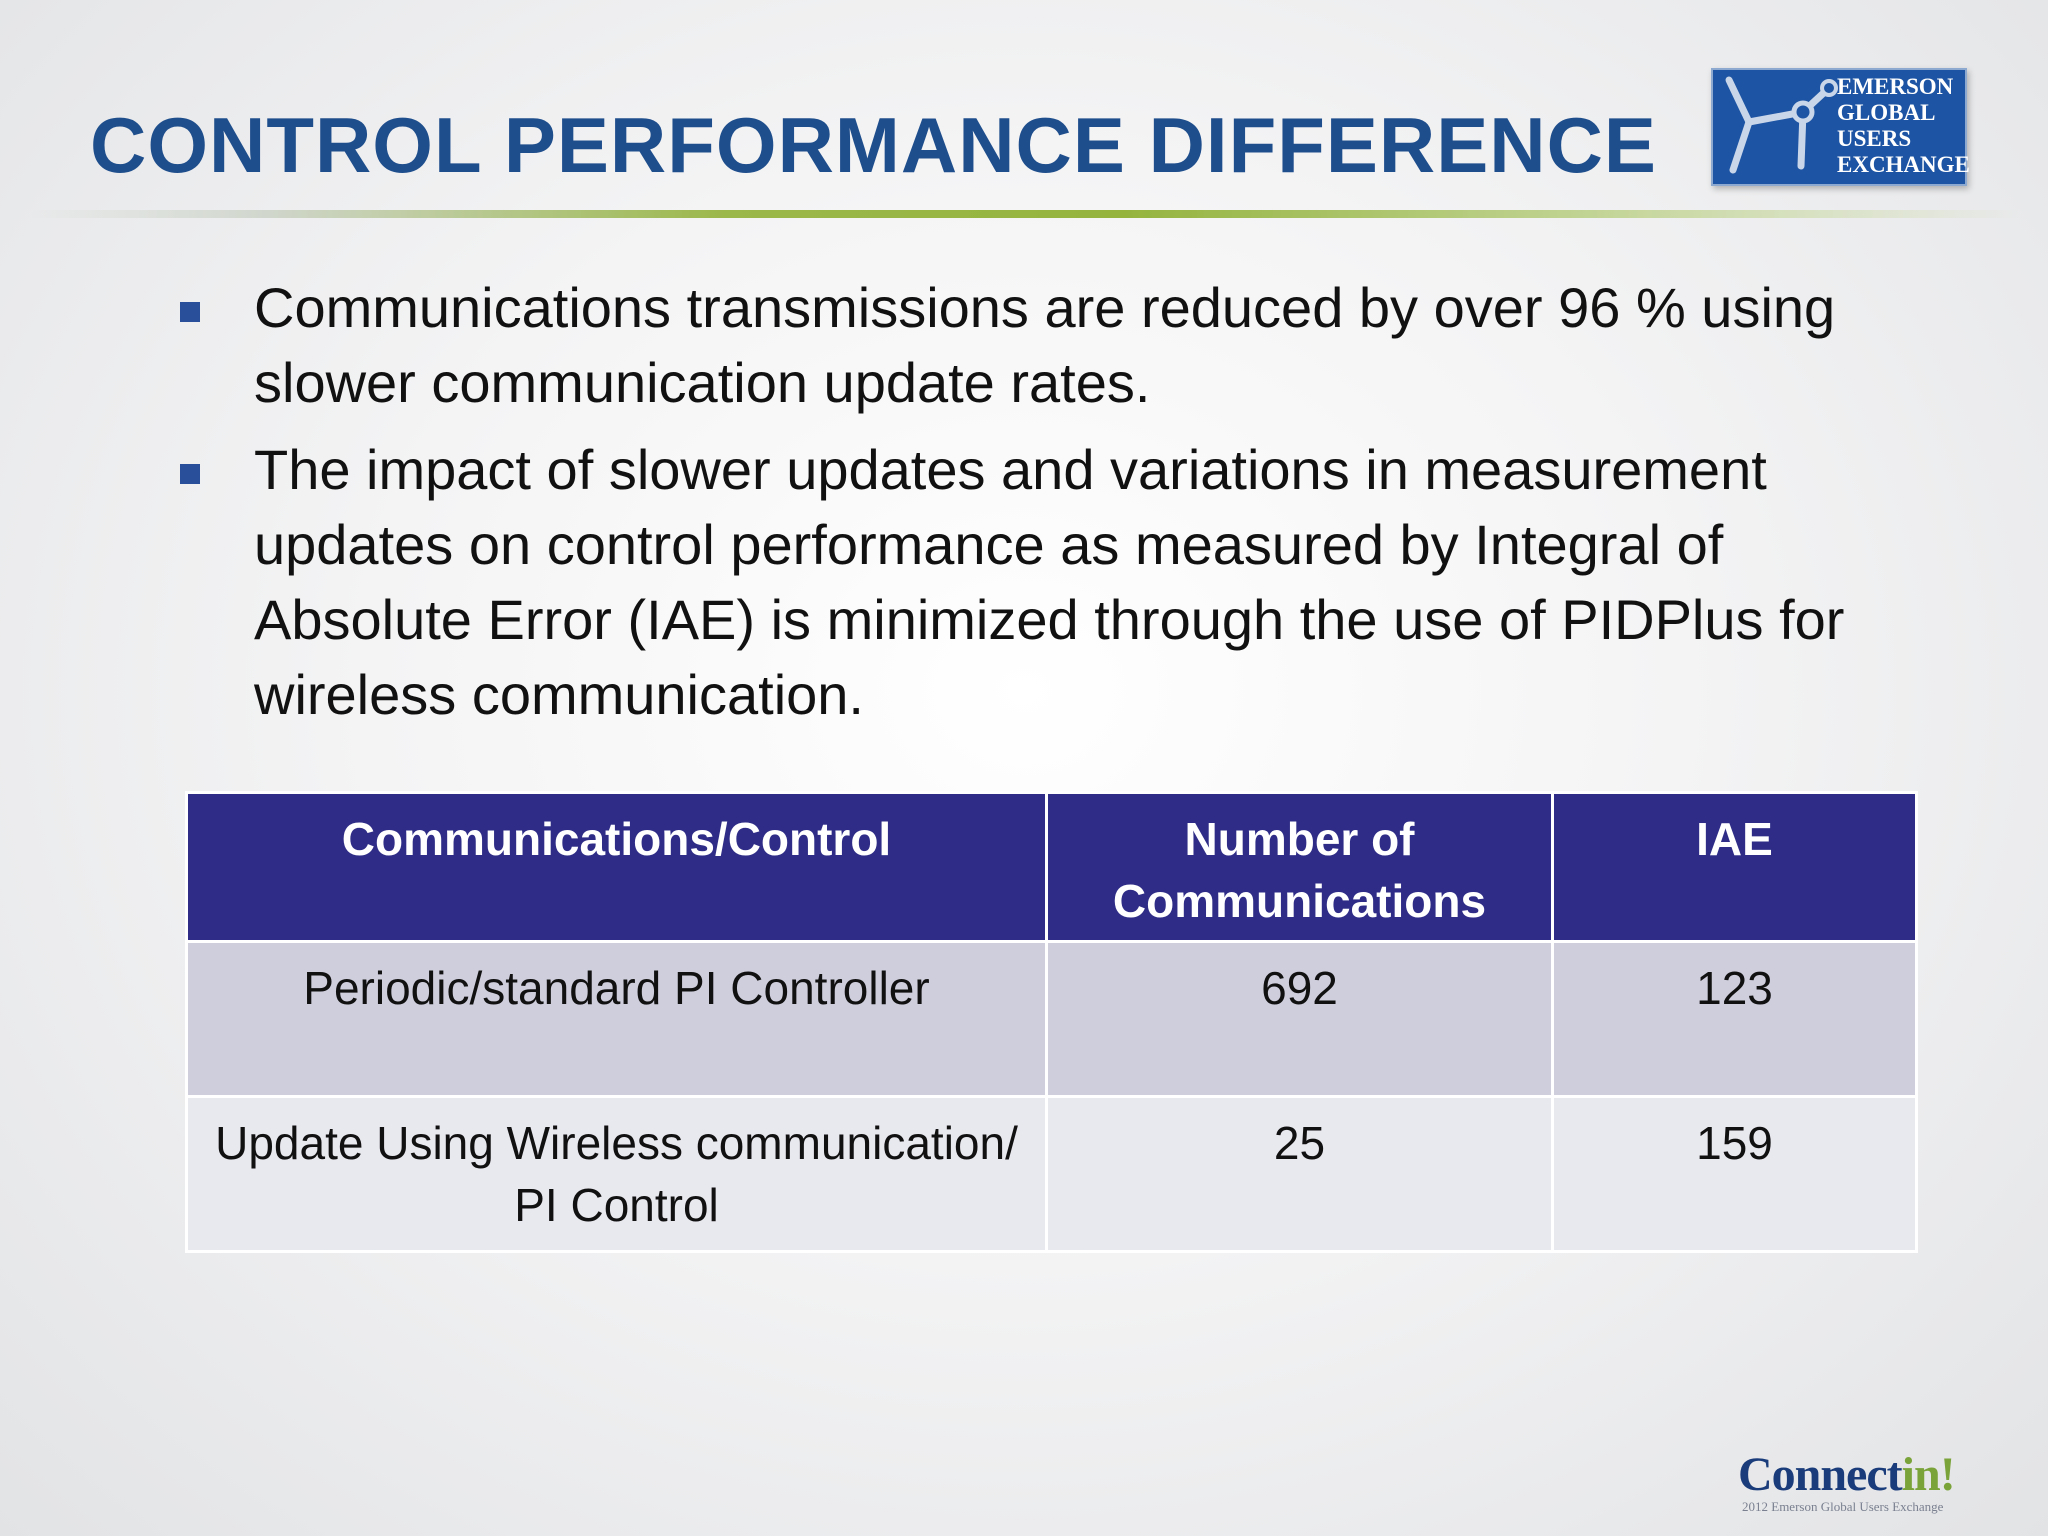  Describe the element at coordinates (616, 1019) in the screenshot. I see `table-cell-method: Periodic/standard PI Controller` at that location.